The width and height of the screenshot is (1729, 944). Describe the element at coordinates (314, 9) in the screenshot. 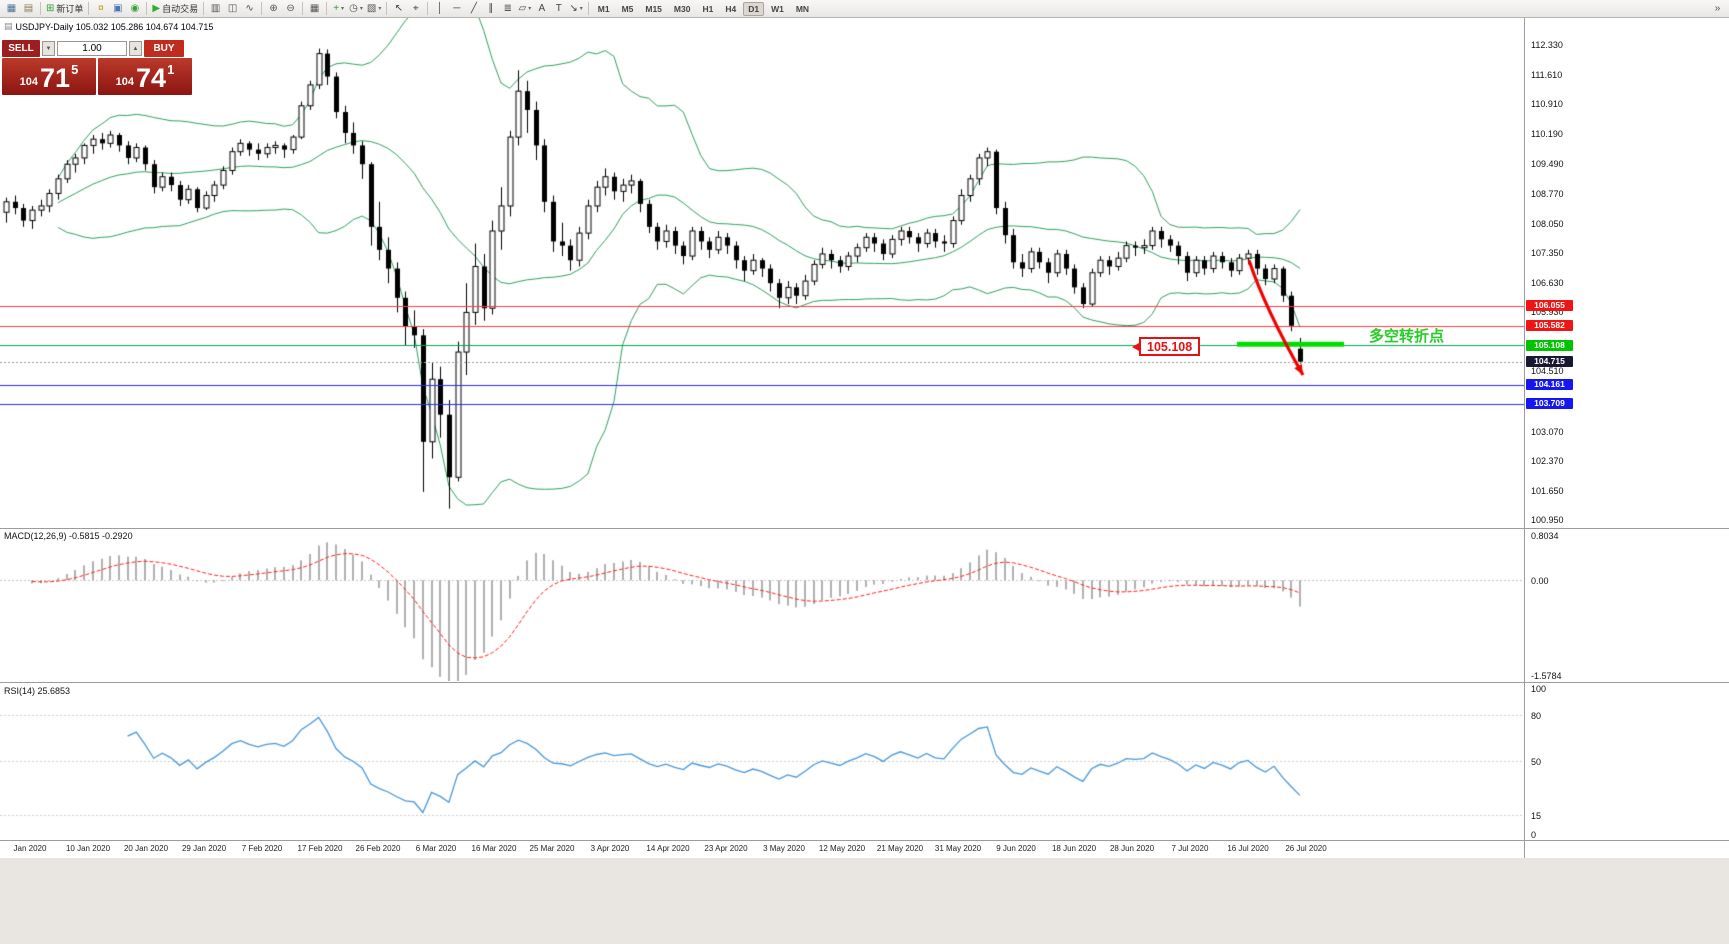

I see `tile-windows-icon: ▦` at that location.